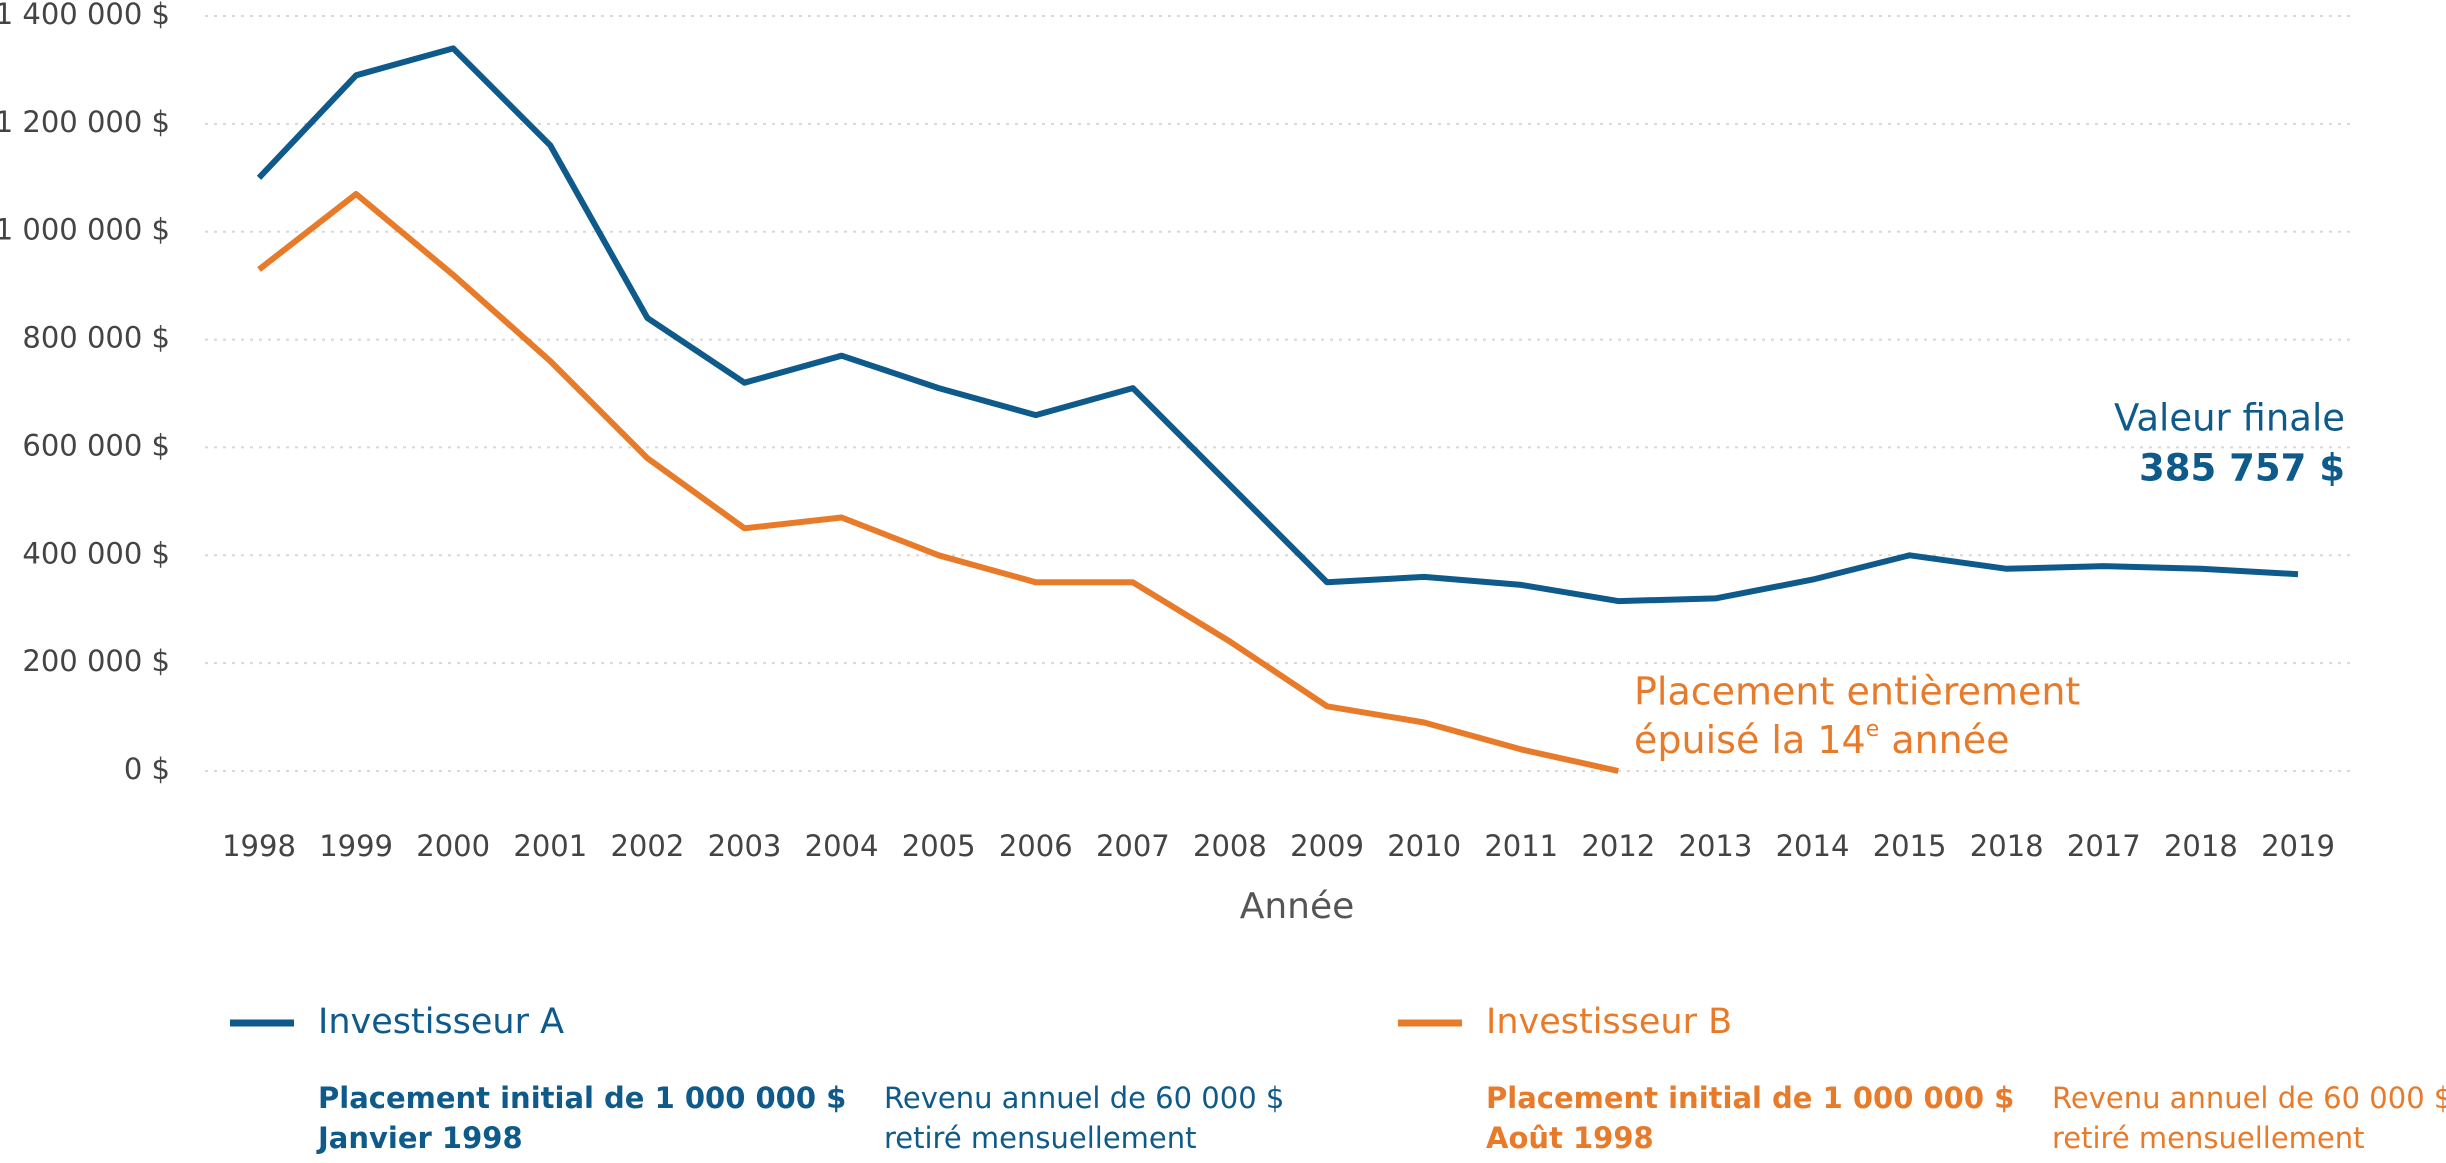 This screenshot has height=1163, width=2446. Describe the element at coordinates (85, 230) in the screenshot. I see `y-tick-label: 1 000 000 $` at that location.